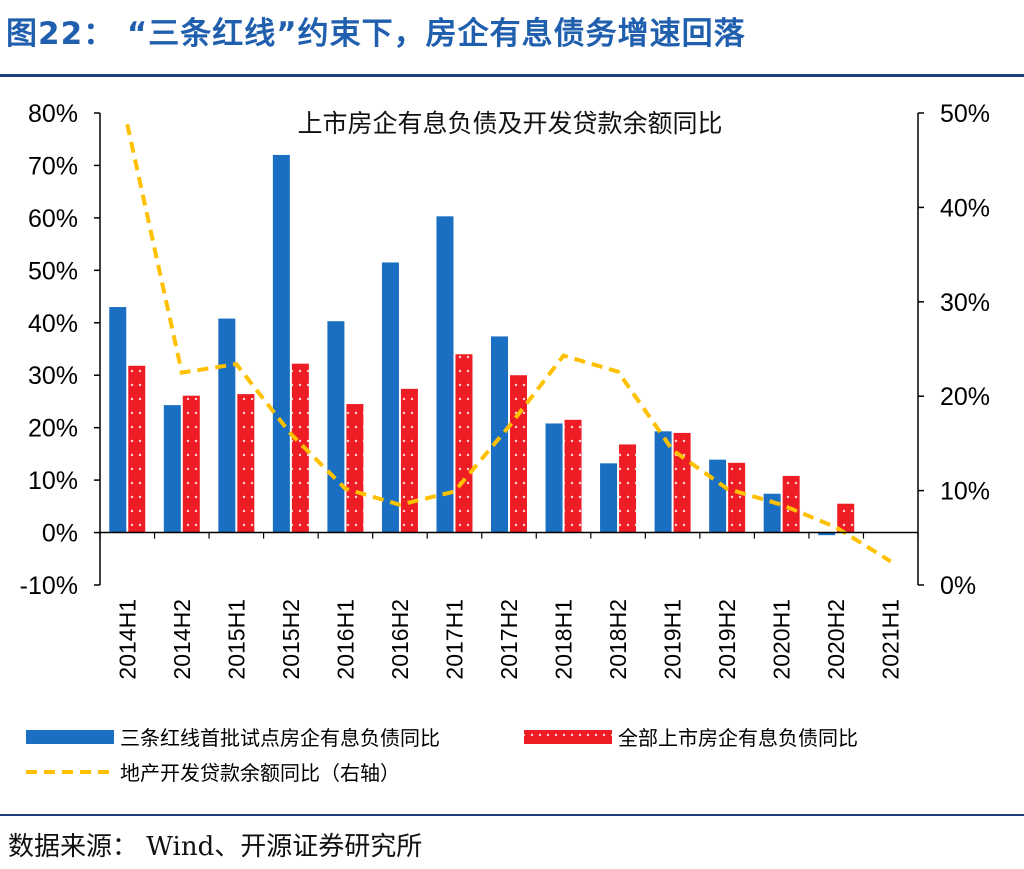 Image resolution: width=1024 pixels, height=869 pixels. I want to click on legend-label-series3: 地产开发贷款余额同比（右轴）, so click(260, 773).